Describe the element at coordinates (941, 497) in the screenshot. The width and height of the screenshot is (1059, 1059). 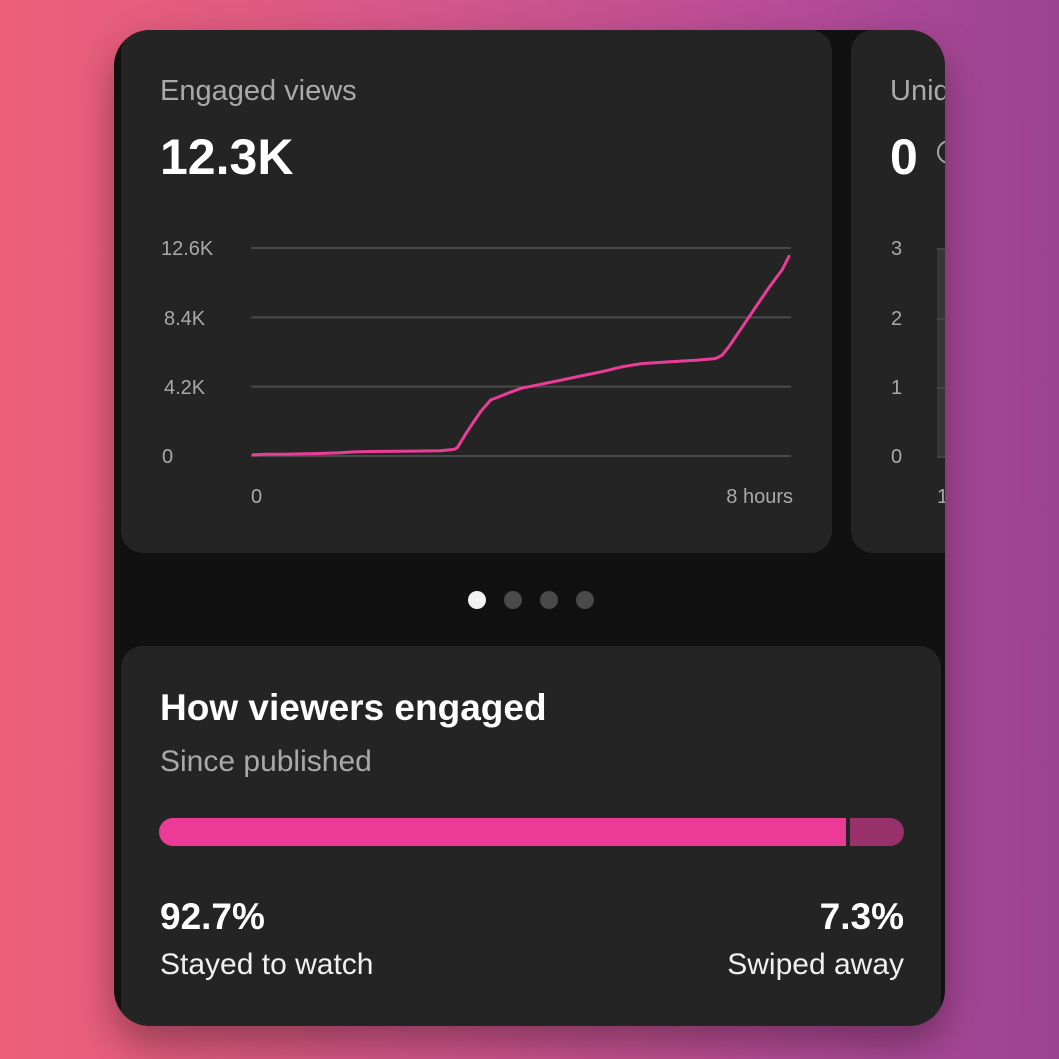
I see `peek-x-tick: 1` at that location.